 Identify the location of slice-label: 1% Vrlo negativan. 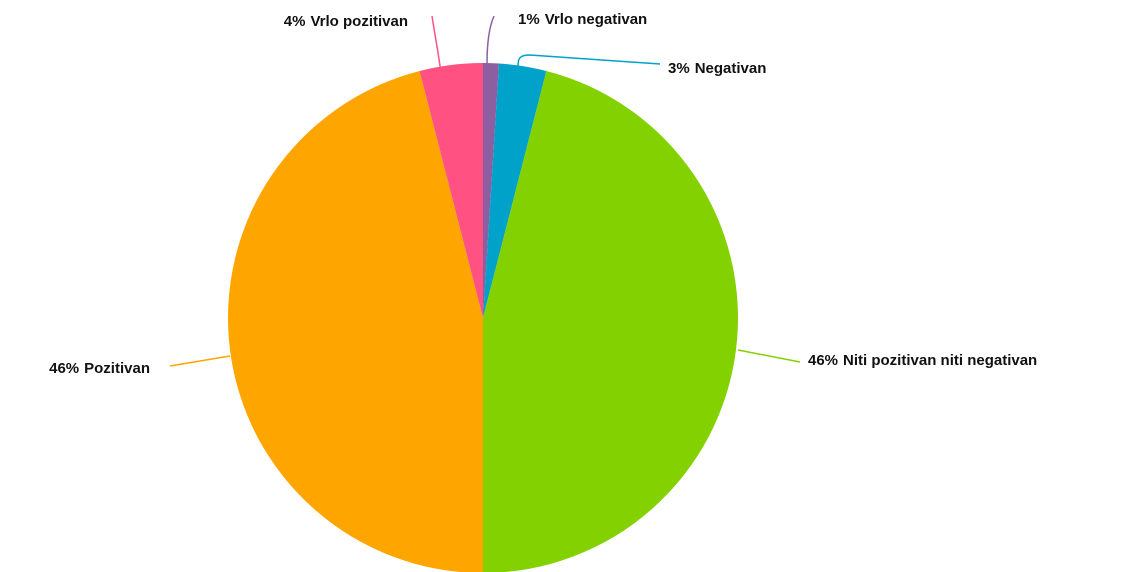
(582, 19).